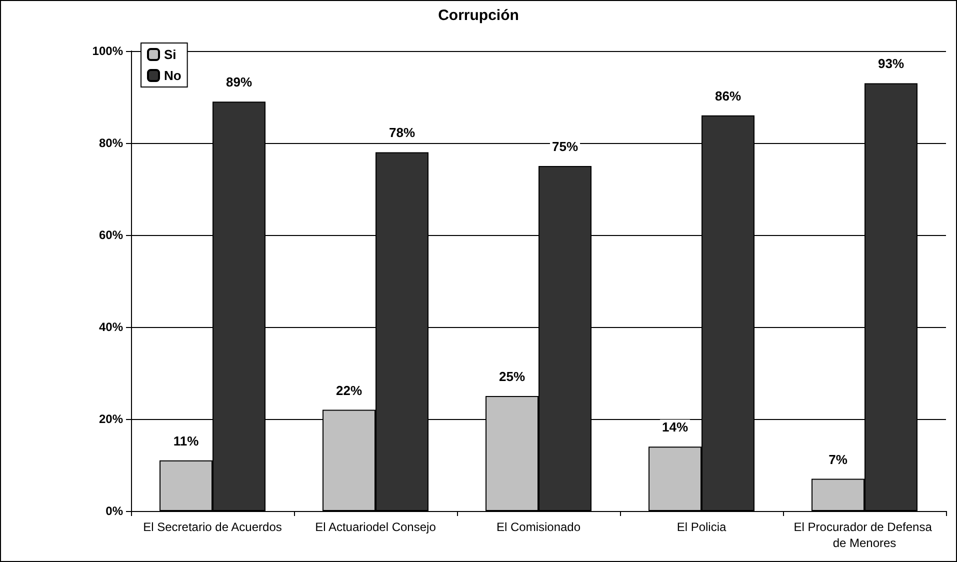  I want to click on data-label: 75%, so click(565, 146).